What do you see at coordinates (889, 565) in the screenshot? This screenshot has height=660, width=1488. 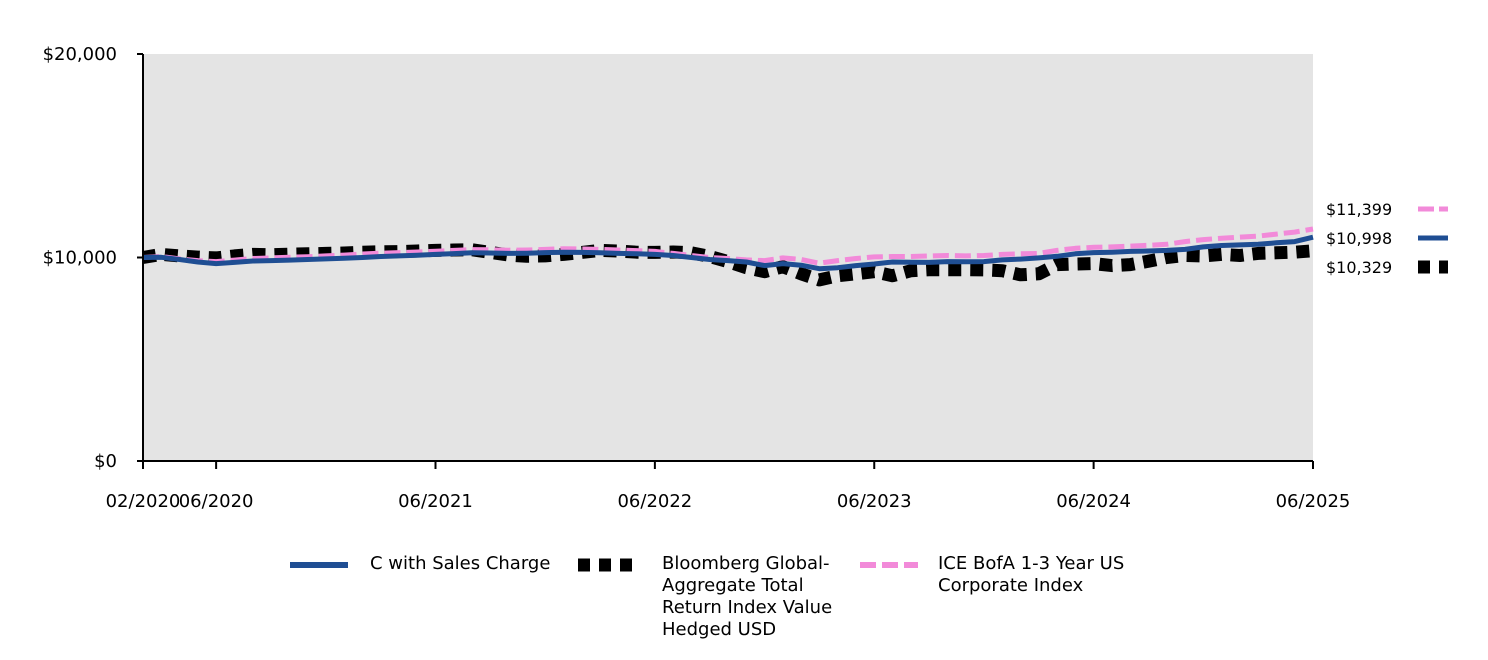 I see `legend-swatch-dashed` at bounding box center [889, 565].